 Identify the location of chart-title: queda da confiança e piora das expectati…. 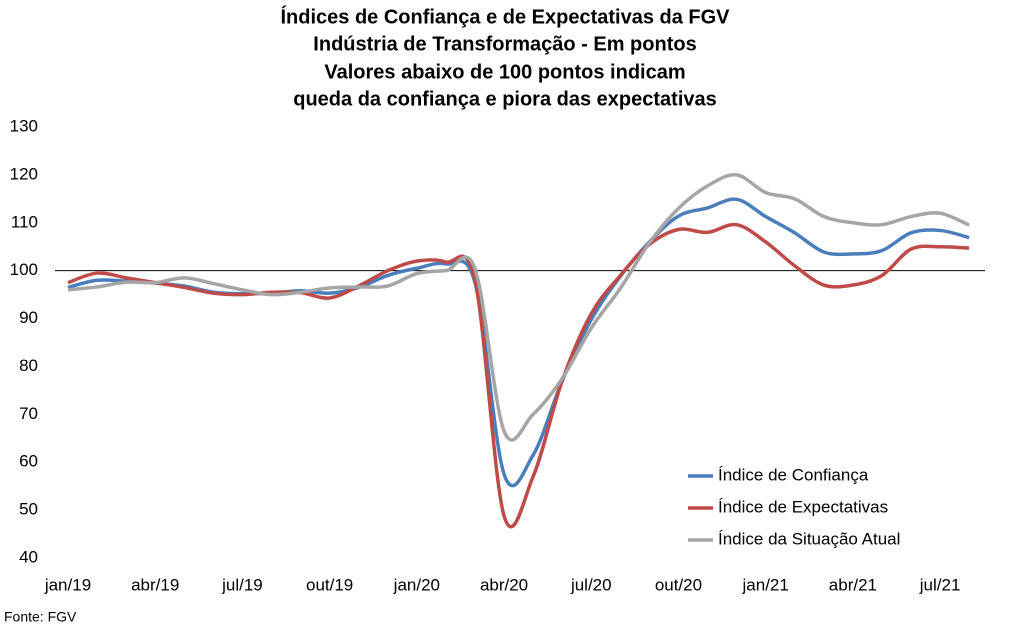
(505, 99).